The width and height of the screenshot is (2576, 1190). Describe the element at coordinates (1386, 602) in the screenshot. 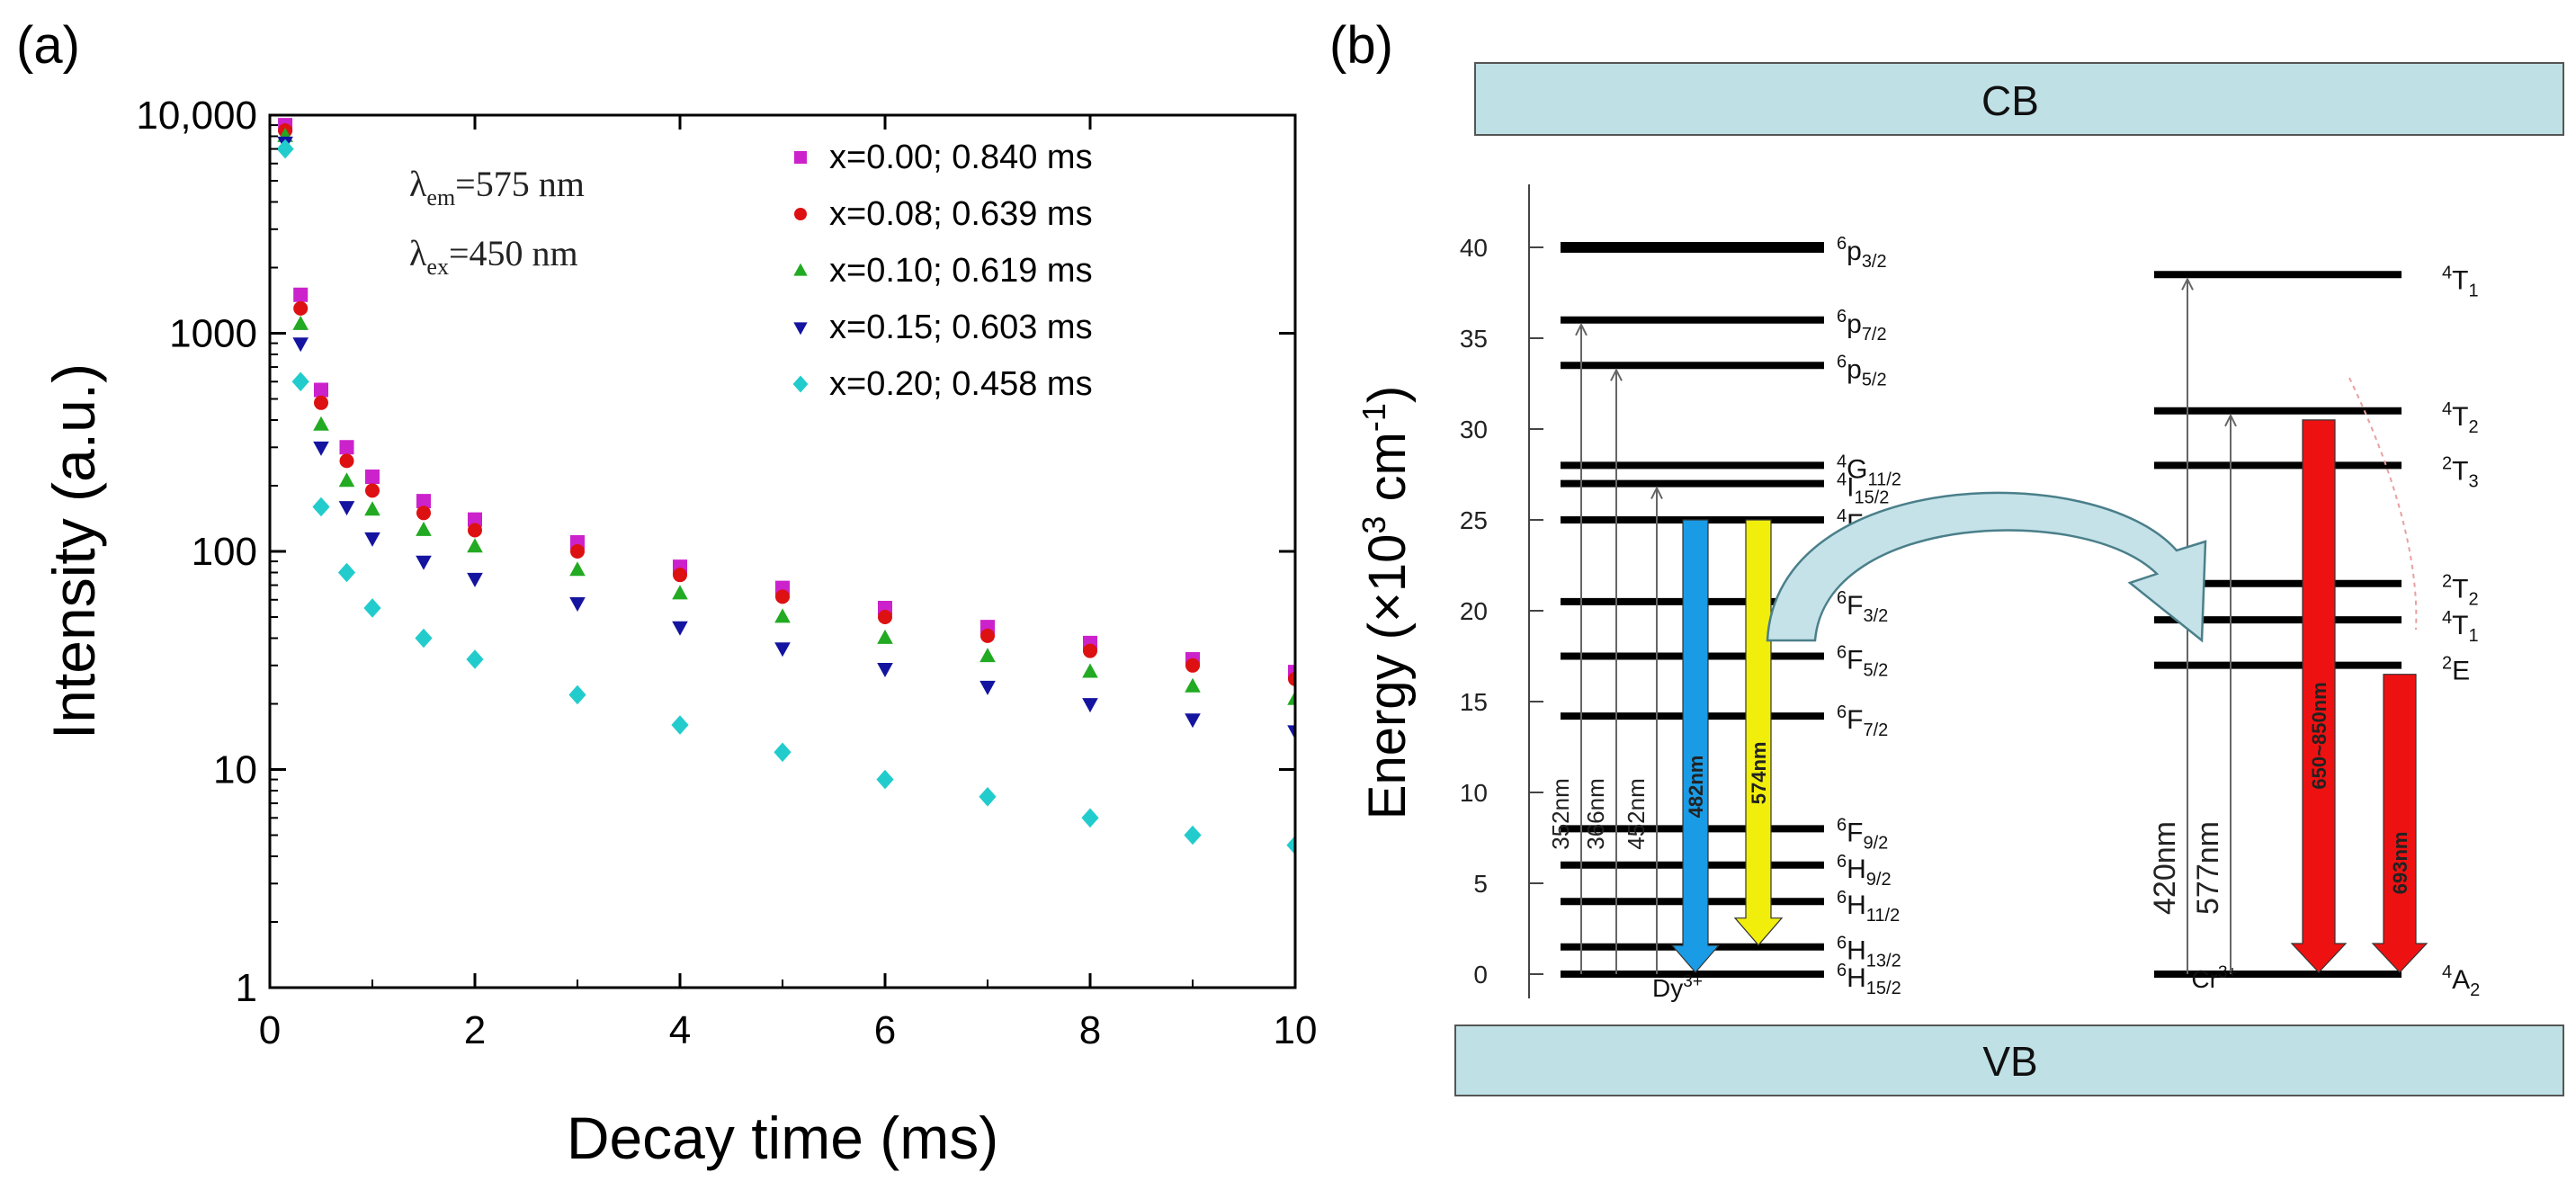

I see `energy-axis-label: Energy (×103 cm-1)` at that location.